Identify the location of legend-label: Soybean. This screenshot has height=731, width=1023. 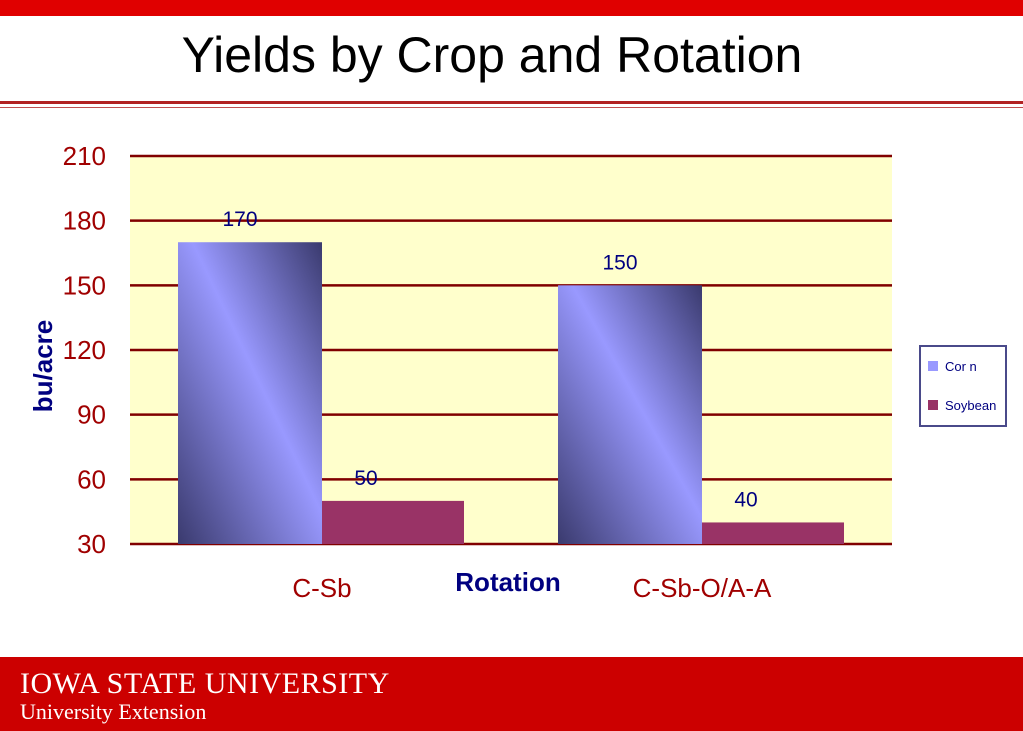
(970, 405).